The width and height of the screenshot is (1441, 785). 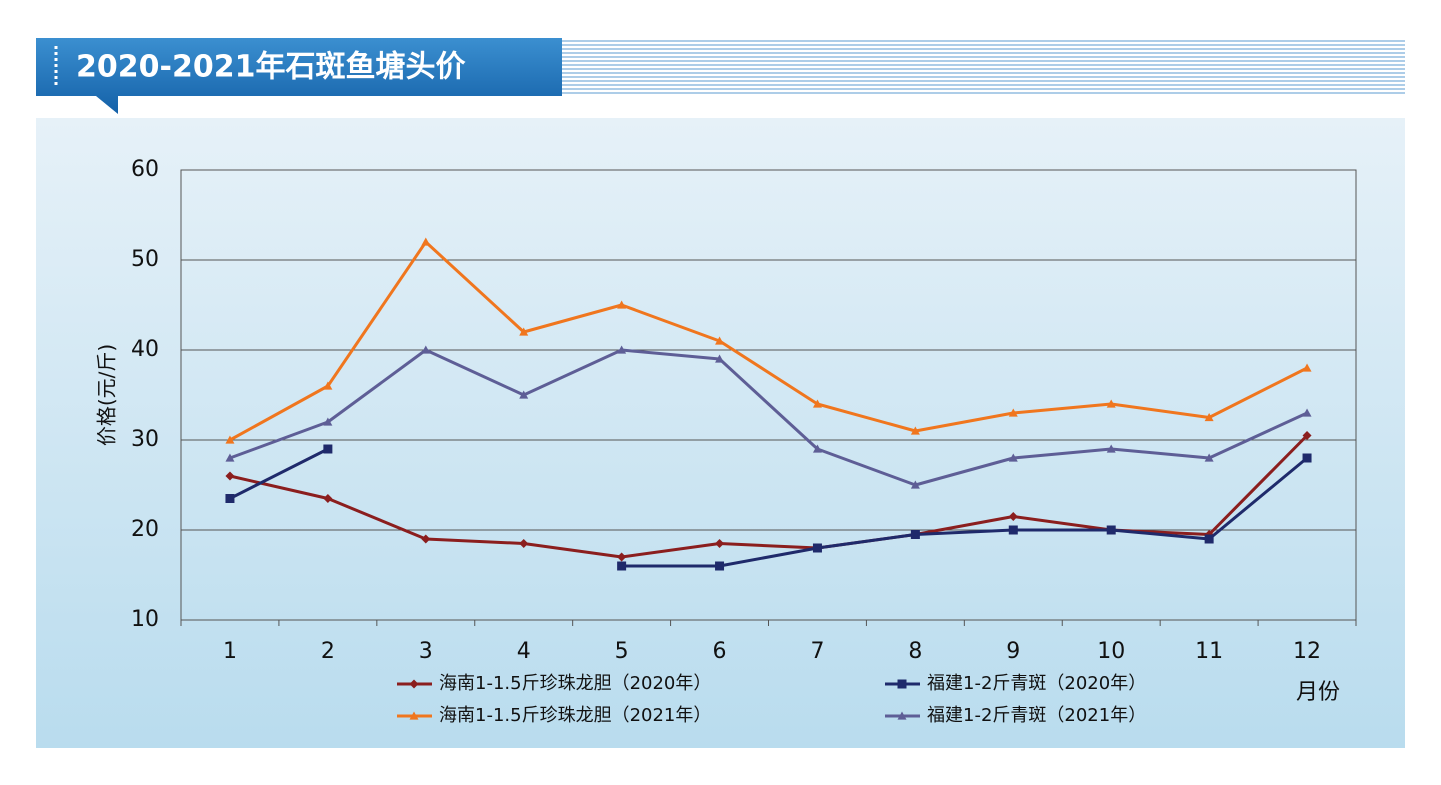 I want to click on y-tick-label: 10, so click(x=145, y=619).